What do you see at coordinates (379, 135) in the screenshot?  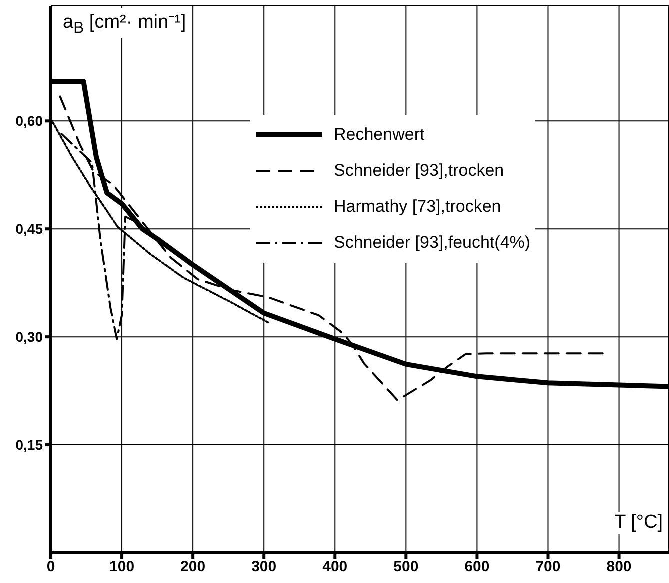 I see `legend-label: Rechenwert` at bounding box center [379, 135].